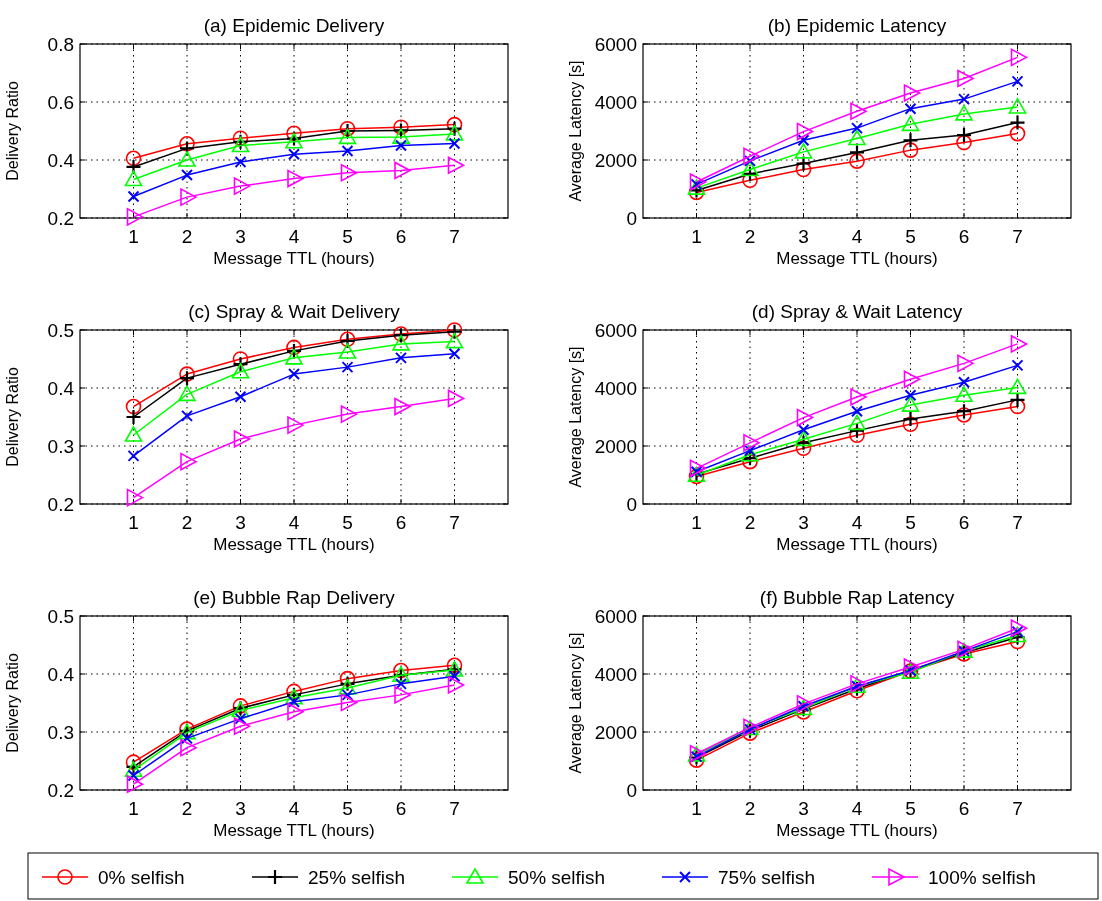 The width and height of the screenshot is (1102, 901). I want to click on legend-label: 0% selfish, so click(141, 877).